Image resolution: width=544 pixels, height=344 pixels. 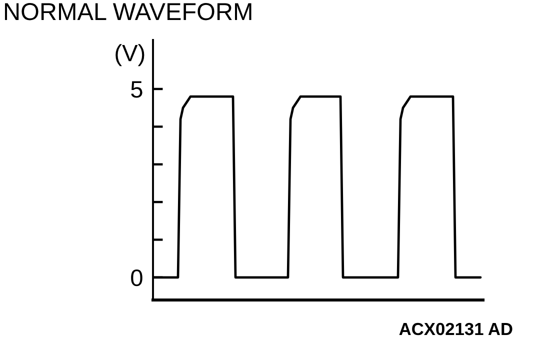 What do you see at coordinates (130, 55) in the screenshot?
I see `y-axis-title: (V)` at bounding box center [130, 55].